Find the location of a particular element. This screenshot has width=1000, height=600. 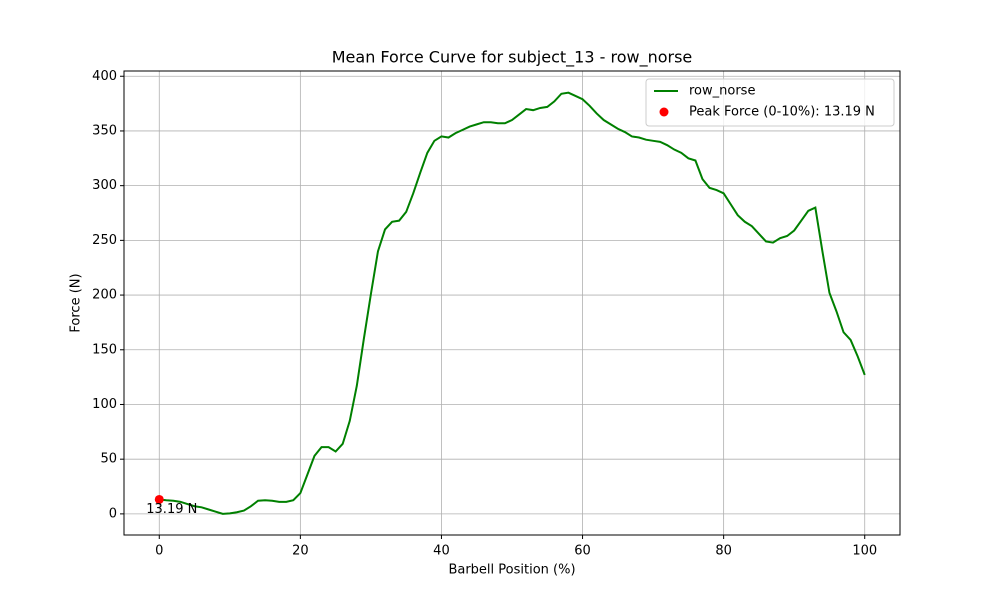

legend-swatch is located at coordinates (664, 112).